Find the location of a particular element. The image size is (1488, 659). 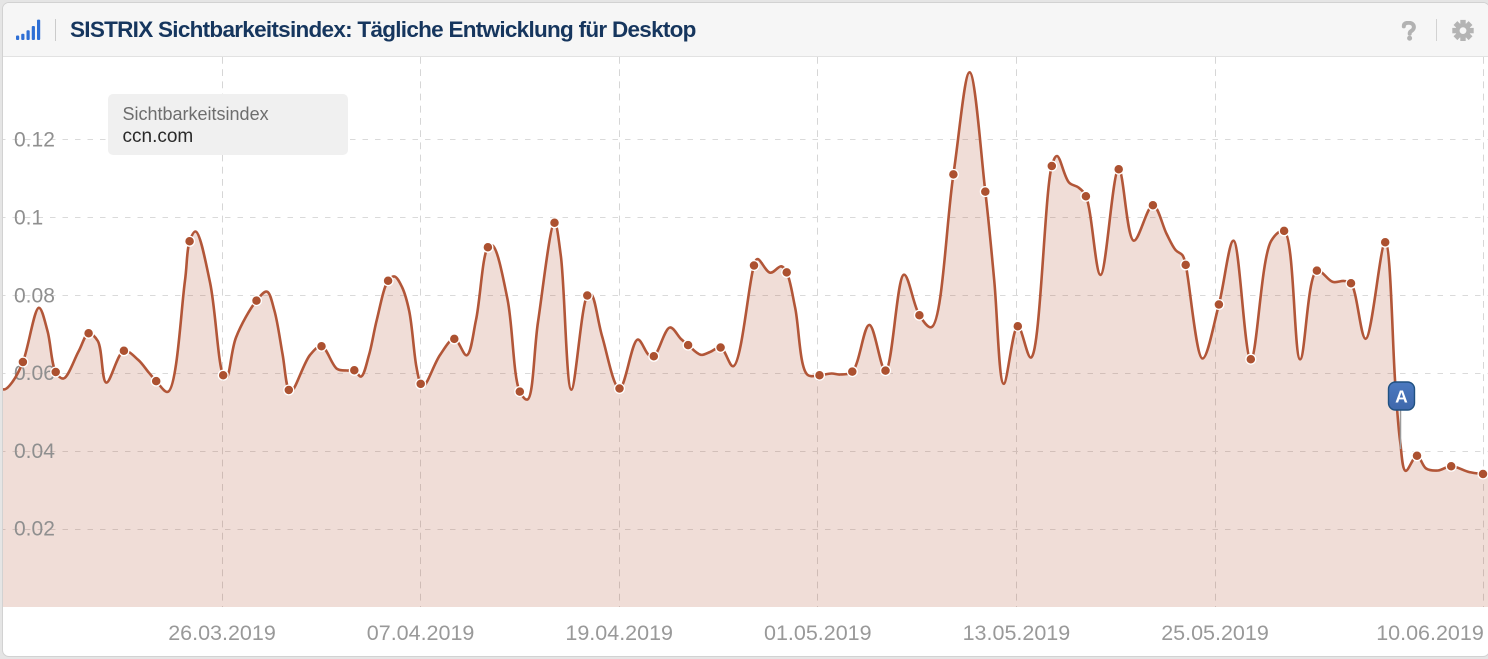

svg-text: 13.05.2019 is located at coordinates (1017, 633).